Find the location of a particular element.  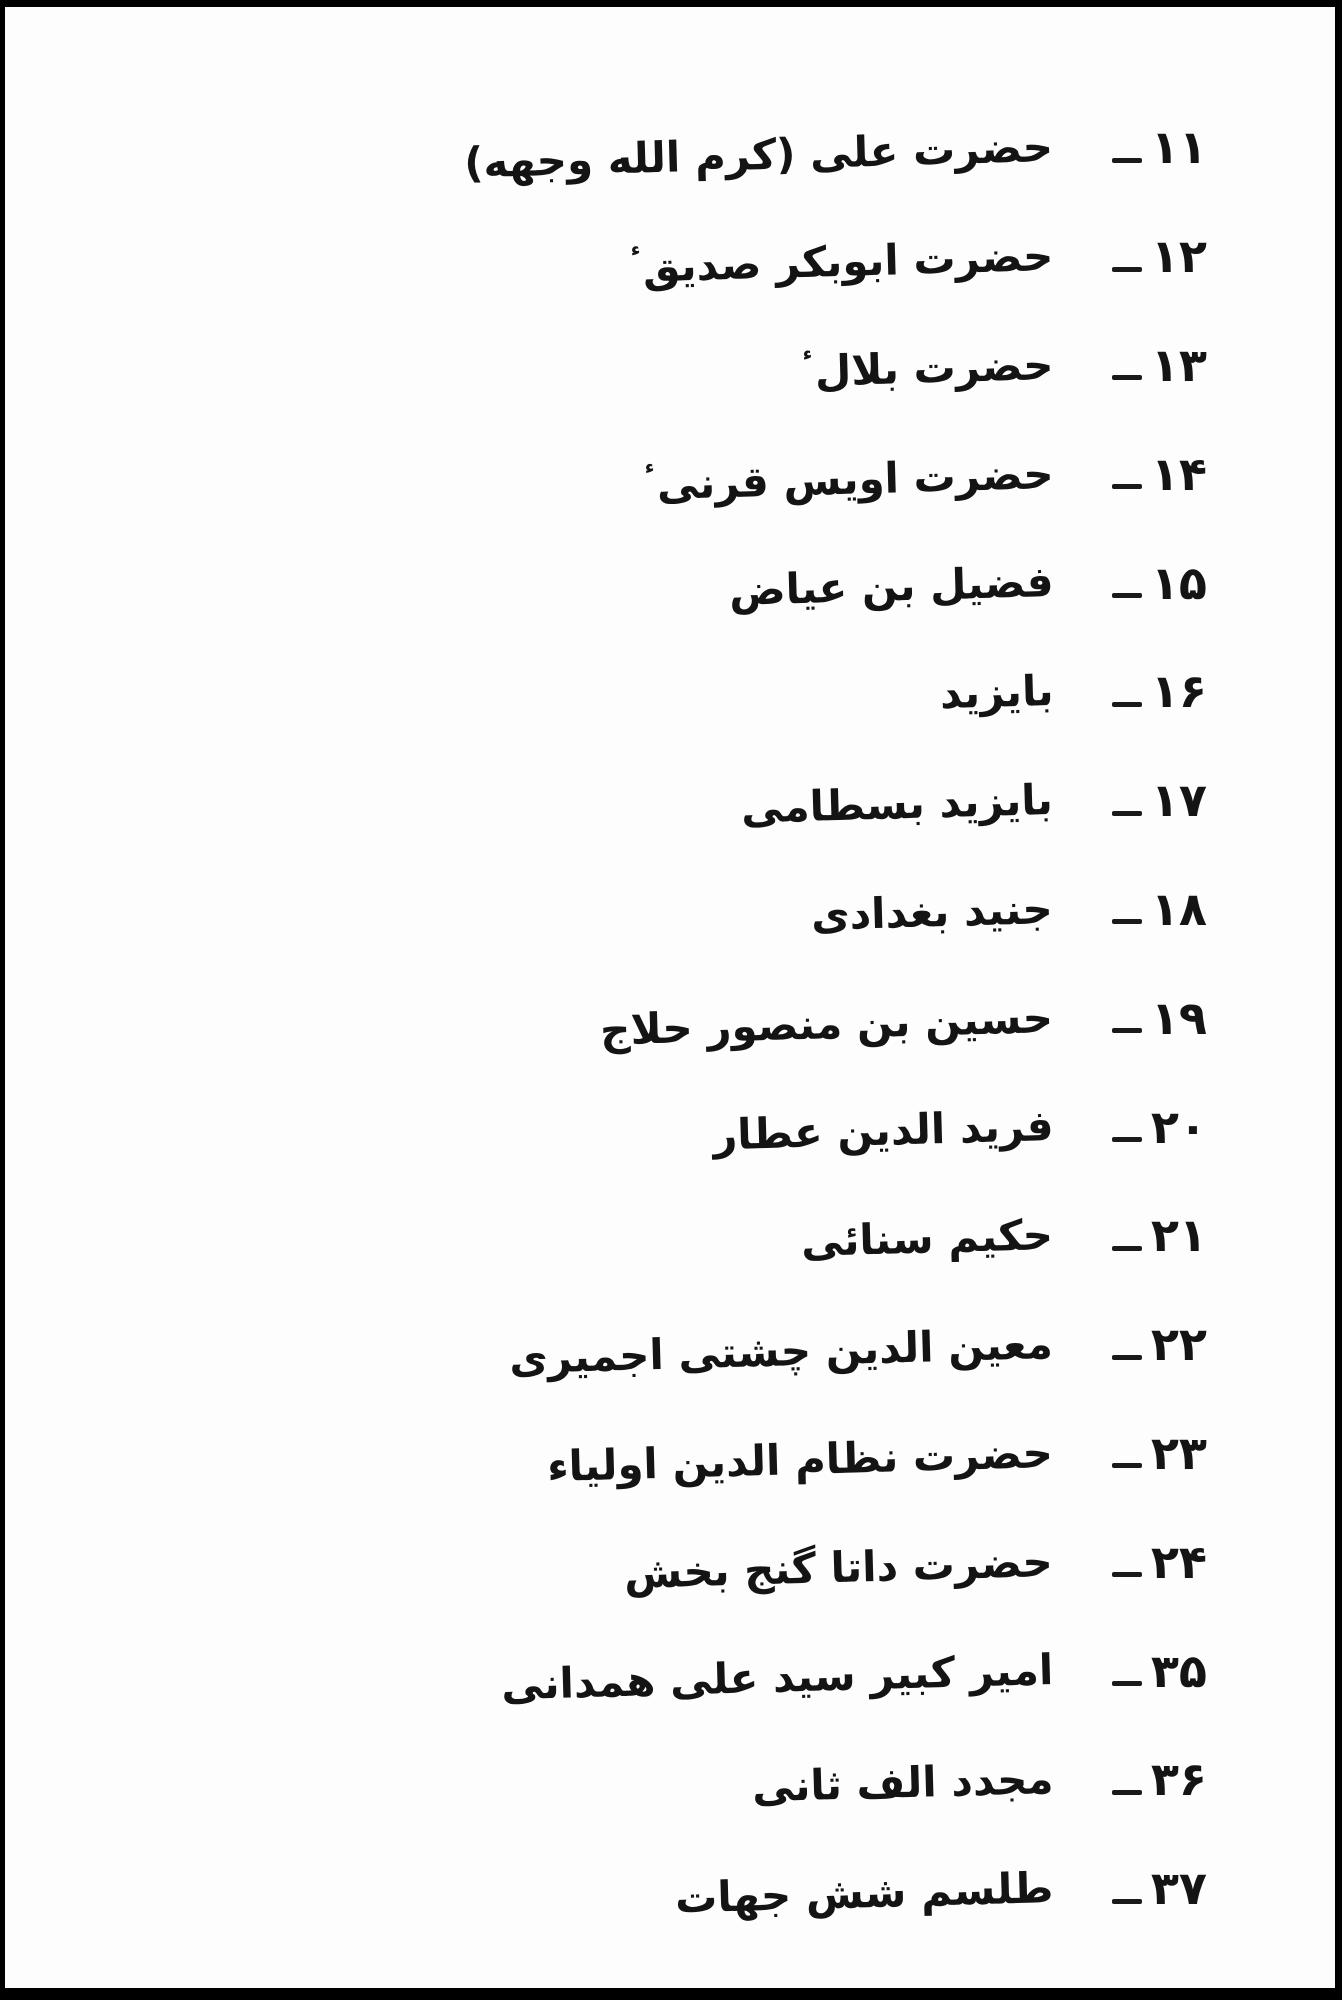

row-number-cell: ۱۳ is located at coordinates (1159, 364).